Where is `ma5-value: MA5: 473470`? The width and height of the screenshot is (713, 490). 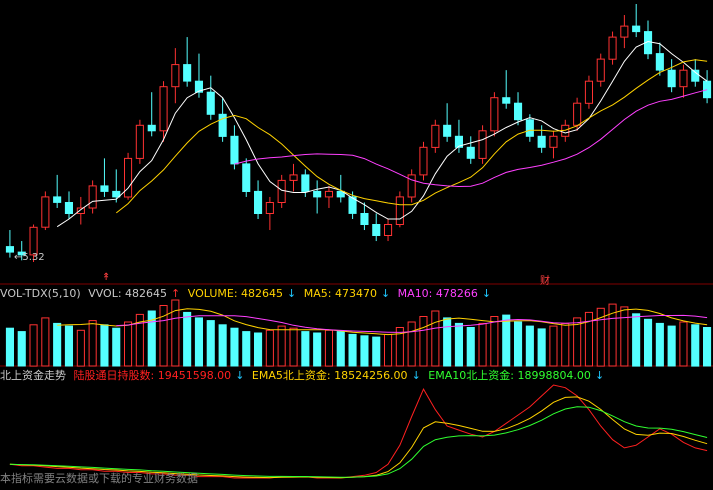
ma5-value: MA5: 473470 is located at coordinates (340, 293).